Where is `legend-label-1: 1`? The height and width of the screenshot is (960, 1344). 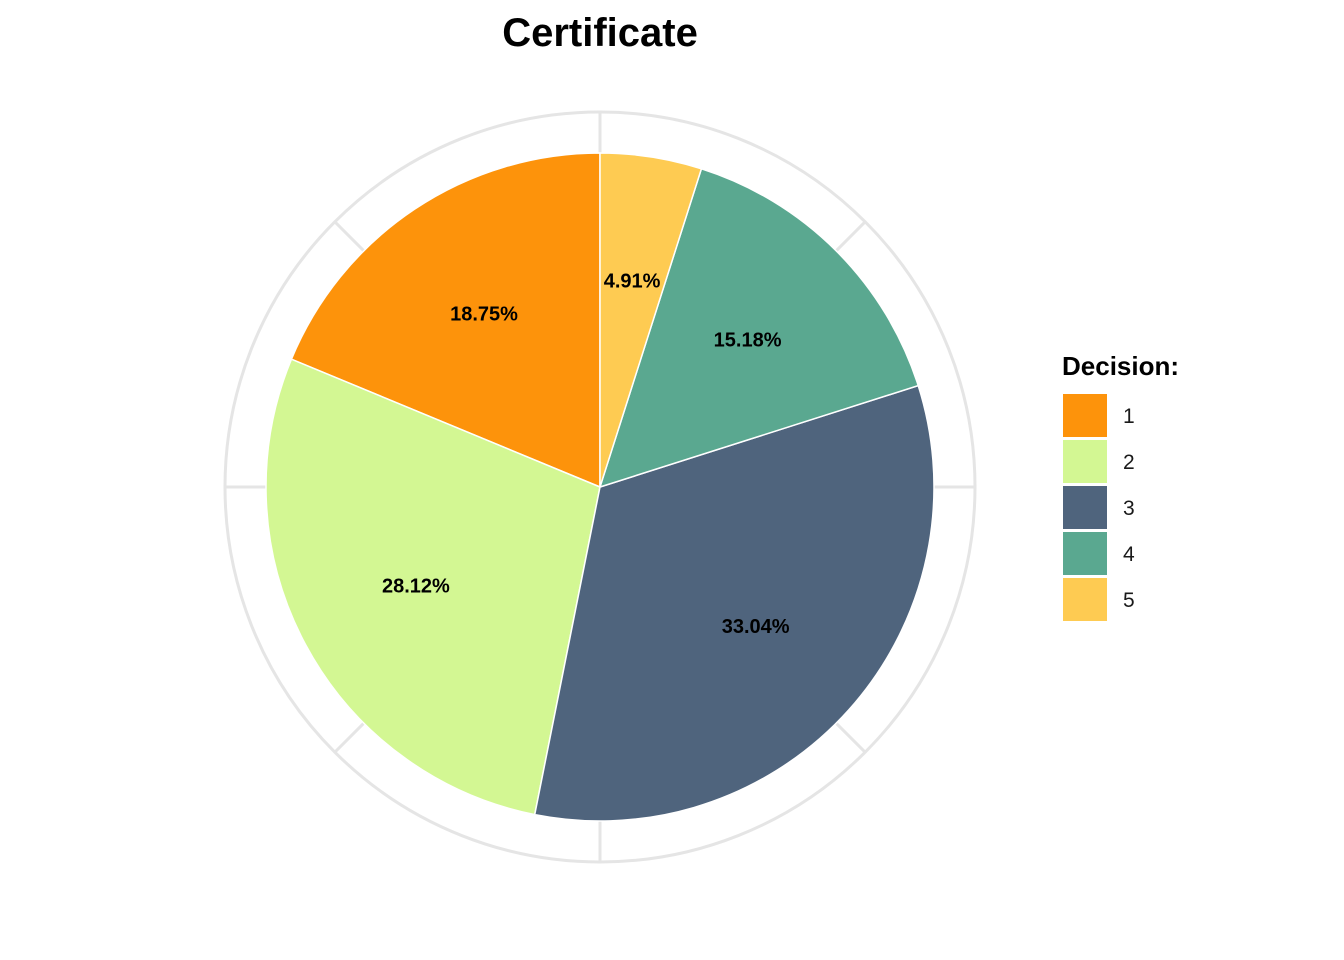 legend-label-1: 1 is located at coordinates (1129, 416).